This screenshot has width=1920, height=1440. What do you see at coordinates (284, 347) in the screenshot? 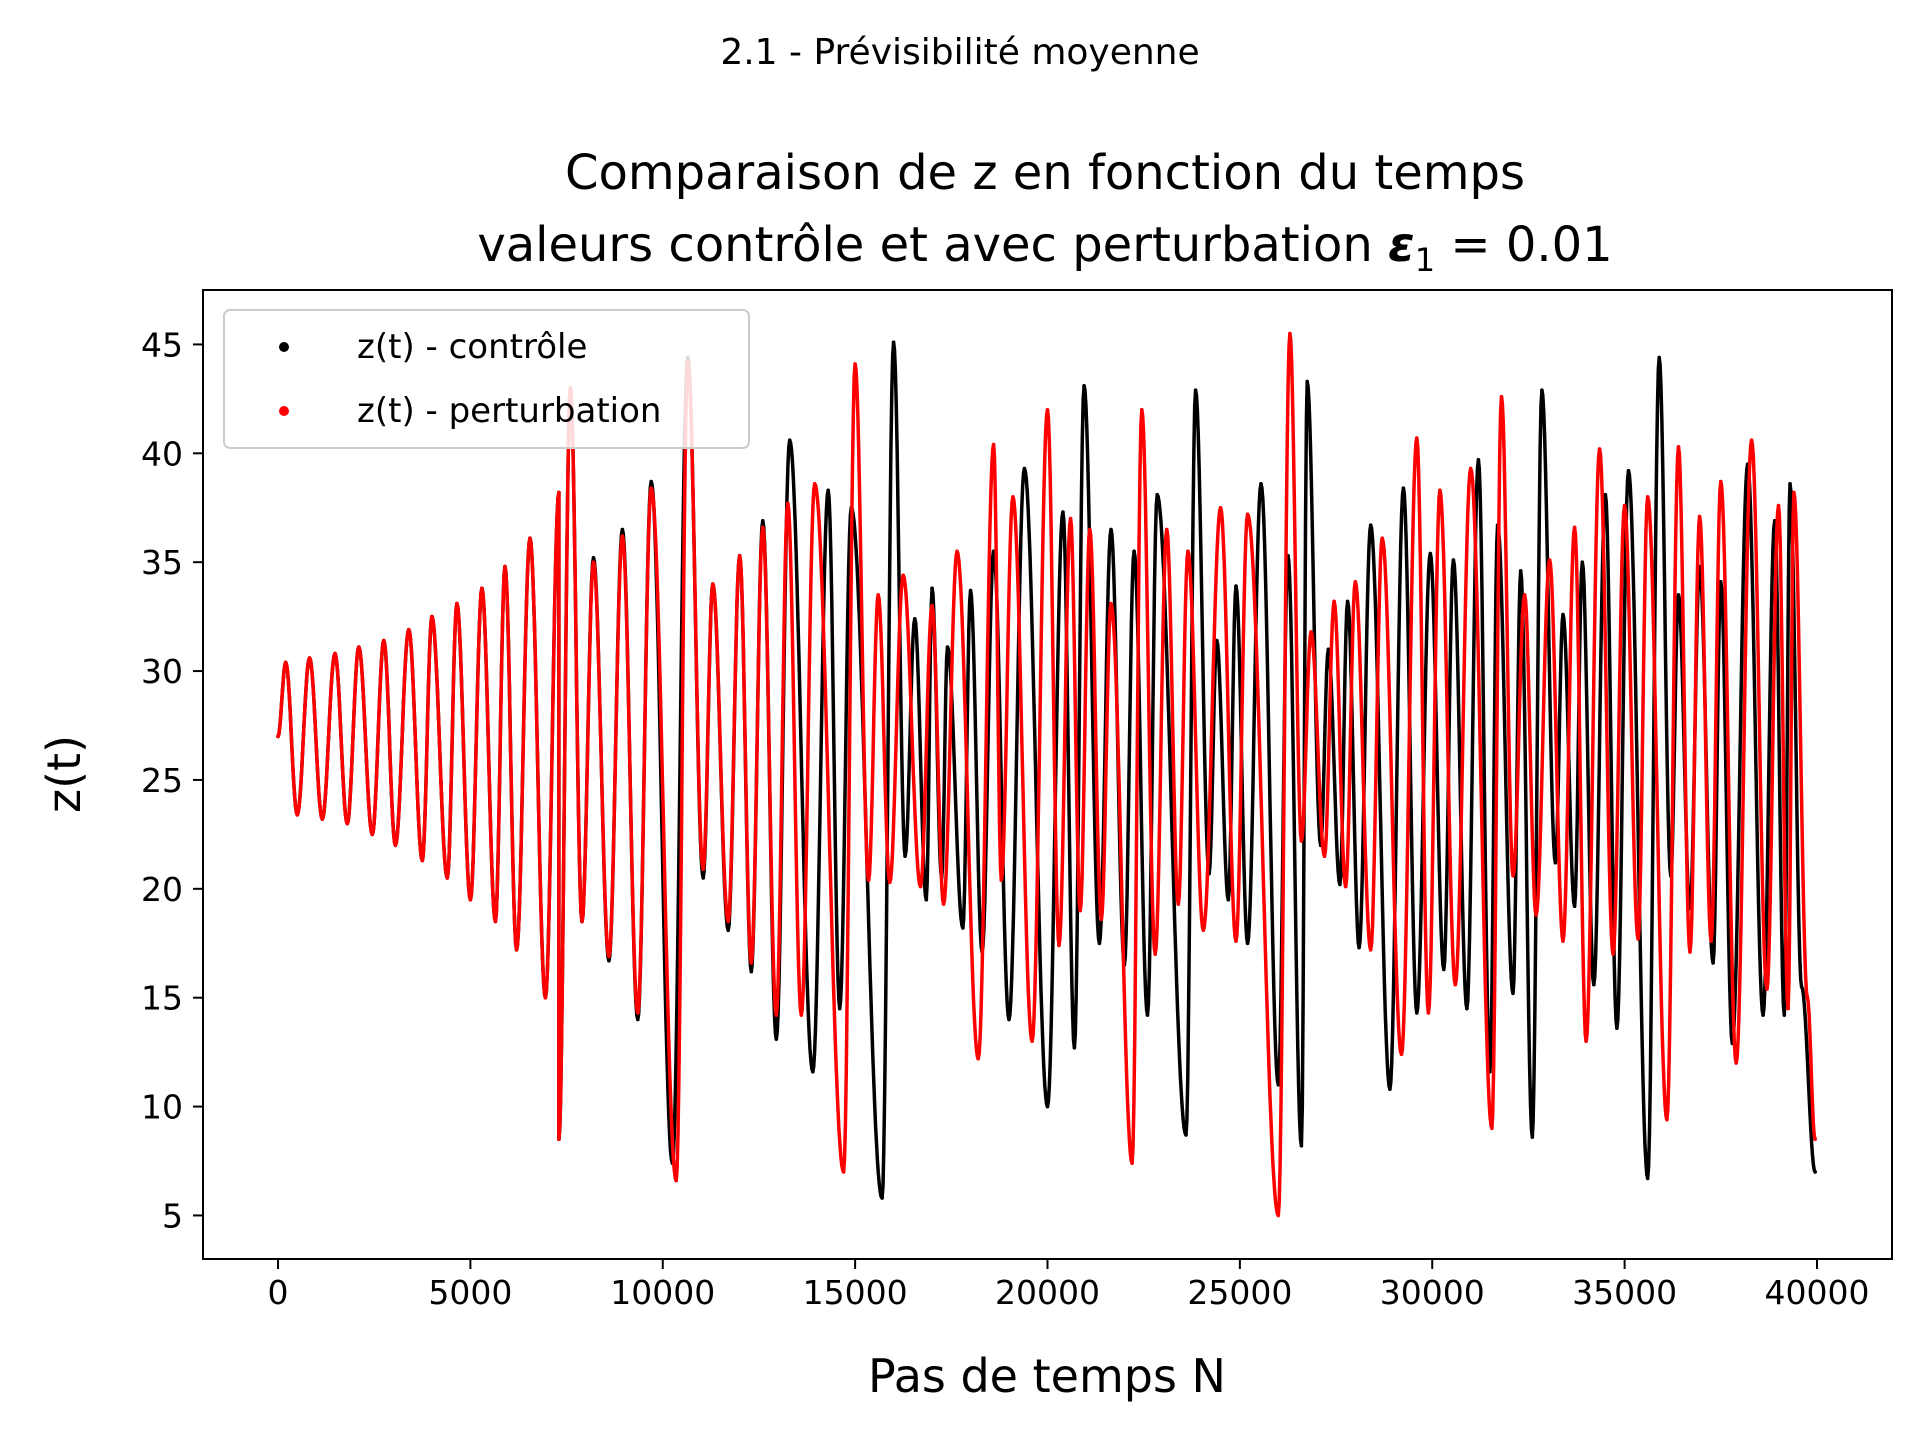
I see `legend-marker-control` at bounding box center [284, 347].